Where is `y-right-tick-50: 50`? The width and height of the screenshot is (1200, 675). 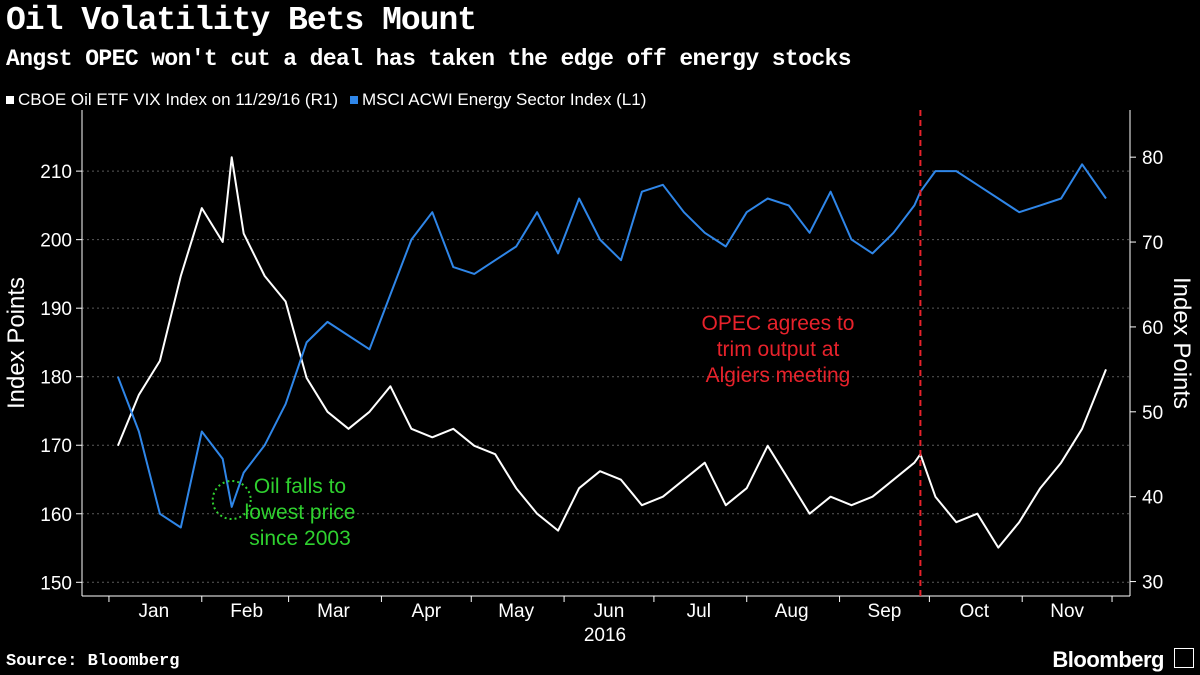 y-right-tick-50: 50 is located at coordinates (1152, 413).